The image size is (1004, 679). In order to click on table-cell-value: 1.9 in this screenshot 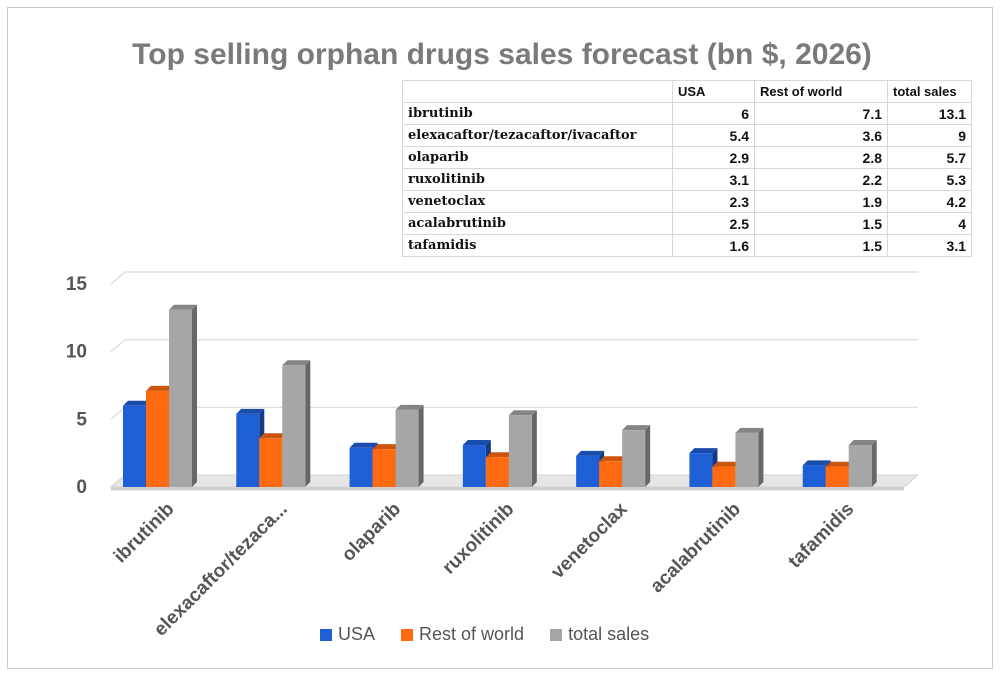, I will do `click(821, 201)`.